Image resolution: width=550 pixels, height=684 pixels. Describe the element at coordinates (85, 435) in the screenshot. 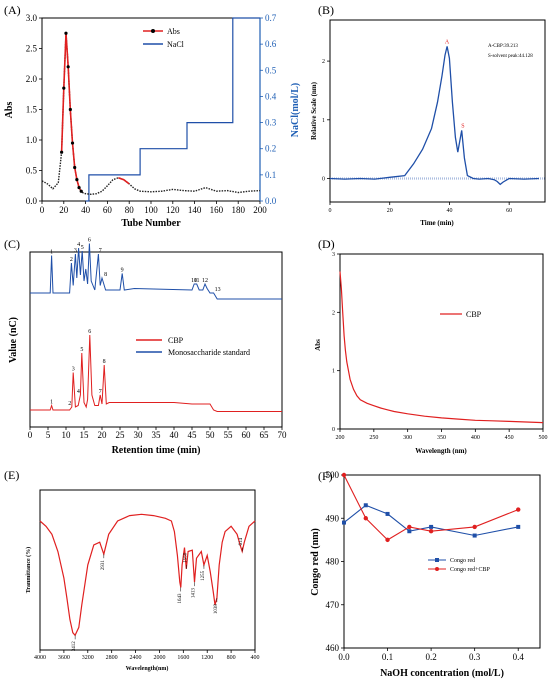

I see `x-tick-label: 15` at that location.